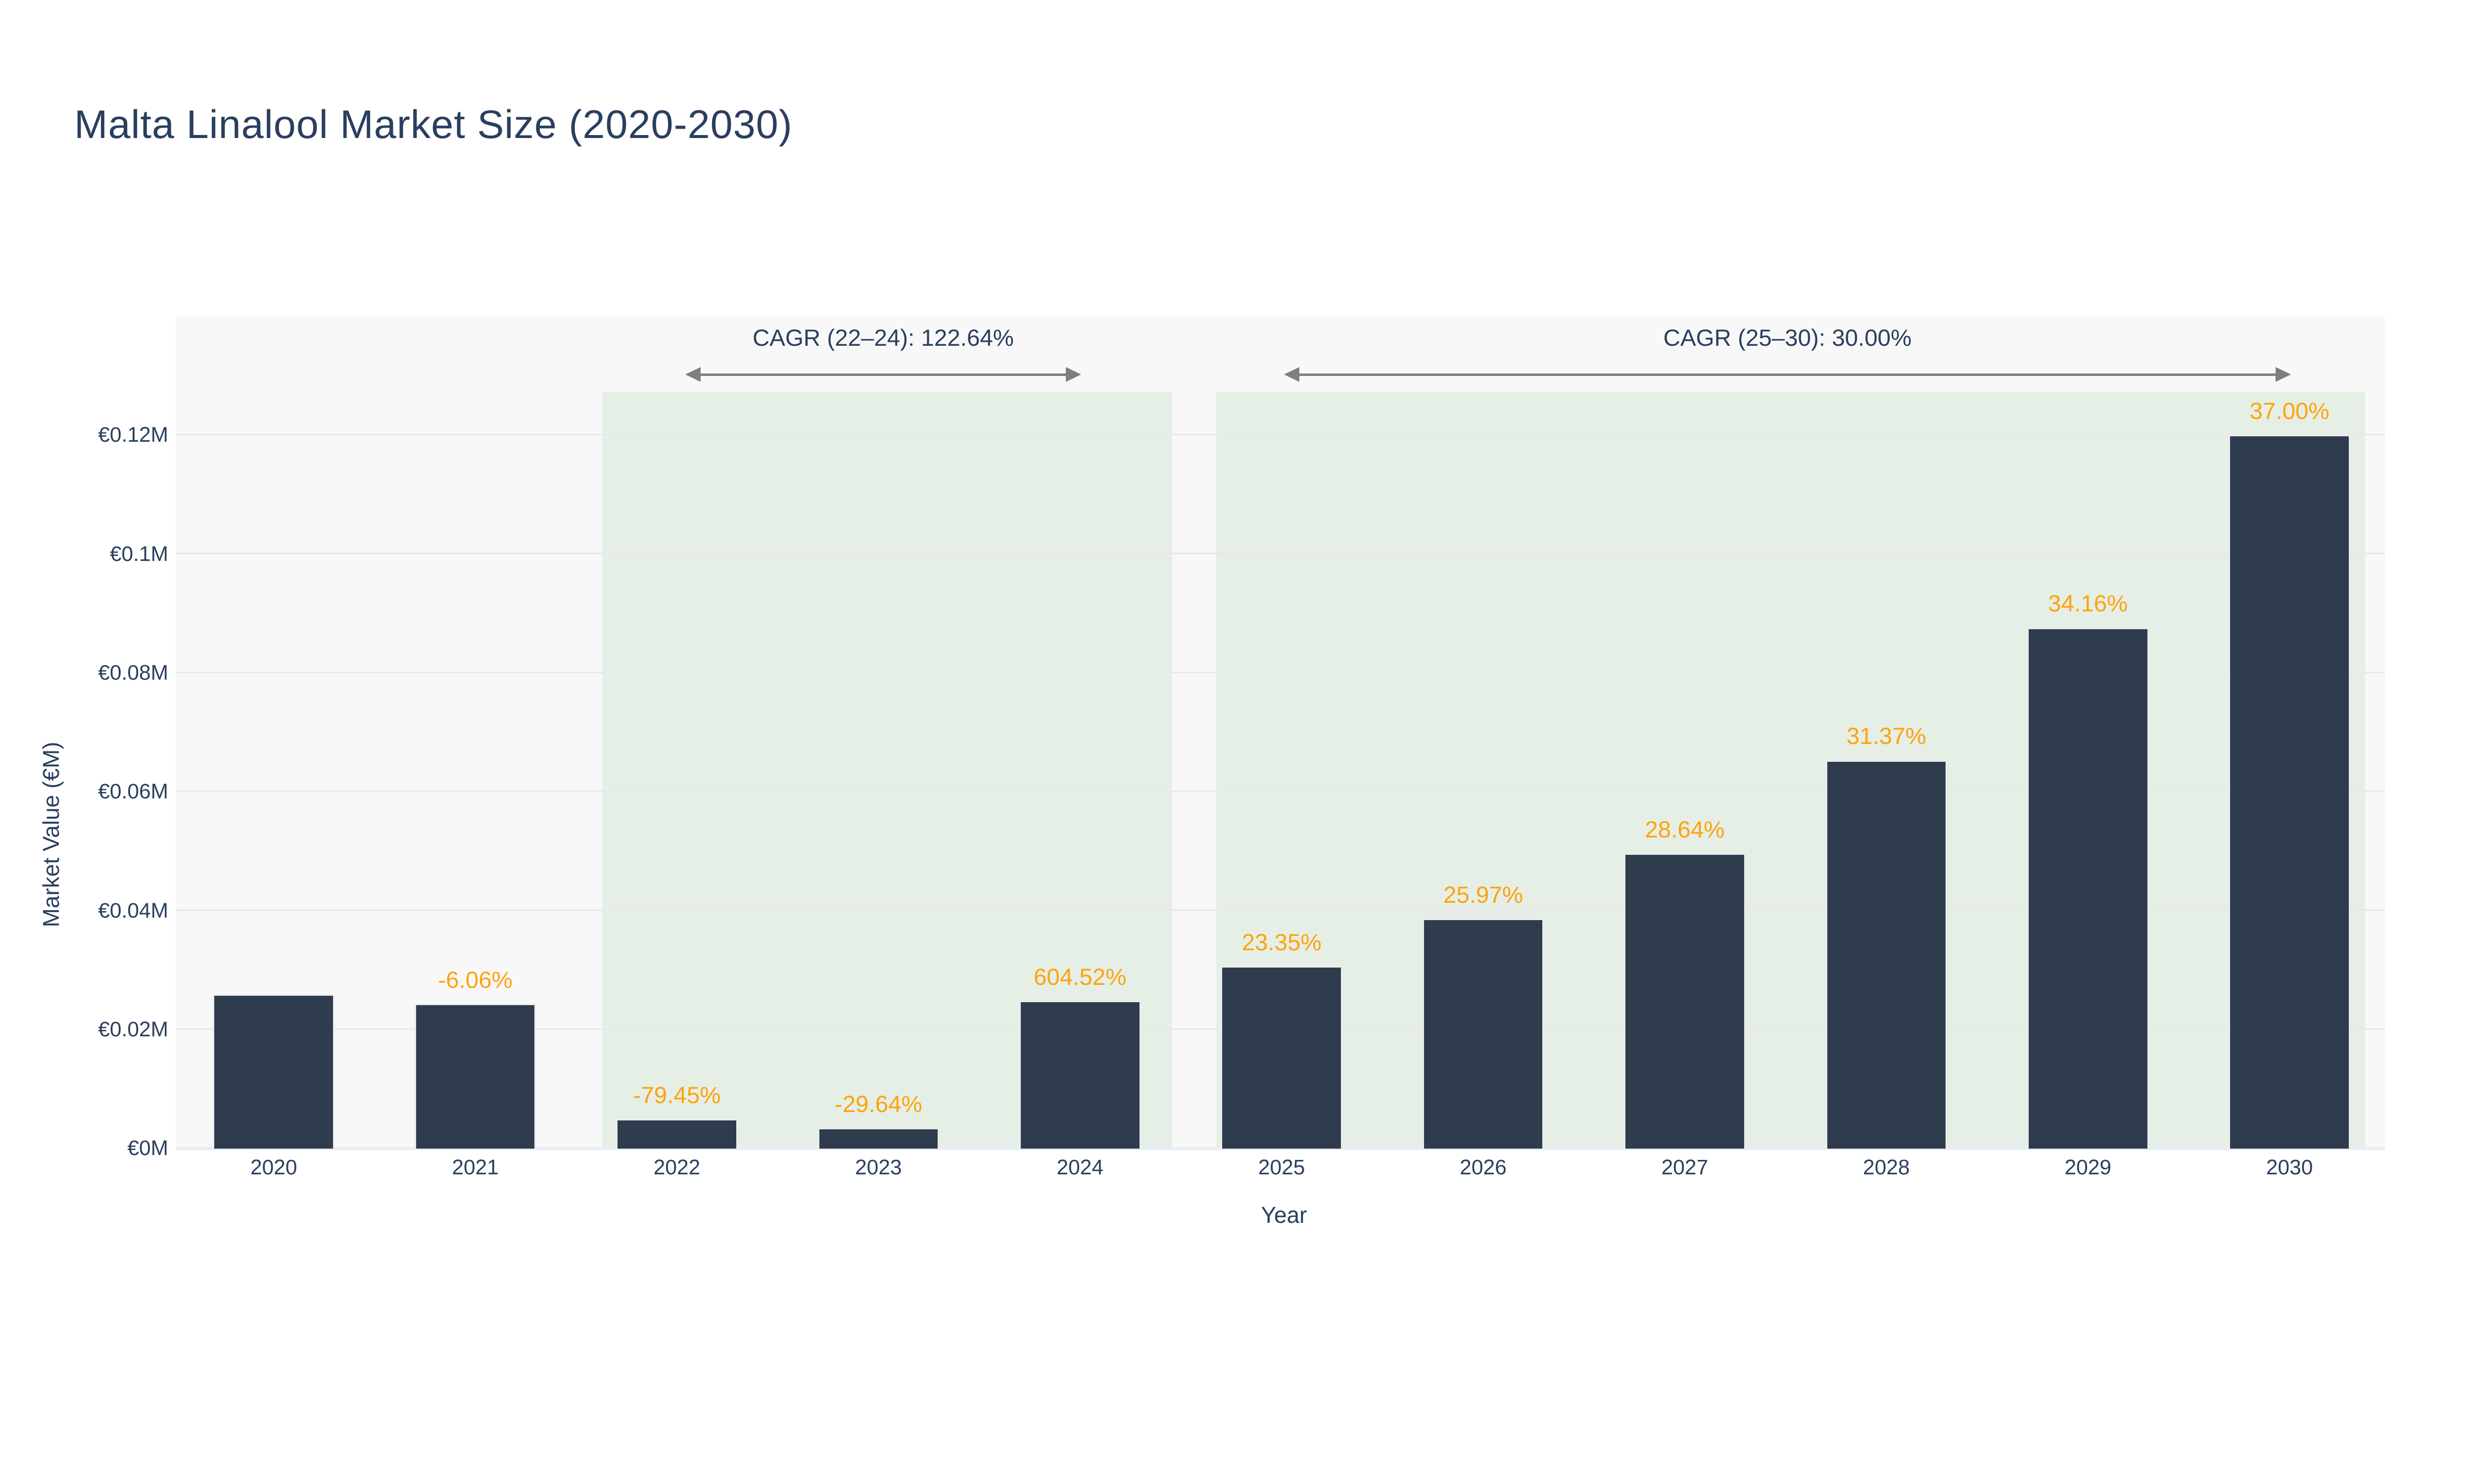 The height and width of the screenshot is (1484, 2474). Describe the element at coordinates (878, 1138) in the screenshot. I see `bar-2023` at that location.